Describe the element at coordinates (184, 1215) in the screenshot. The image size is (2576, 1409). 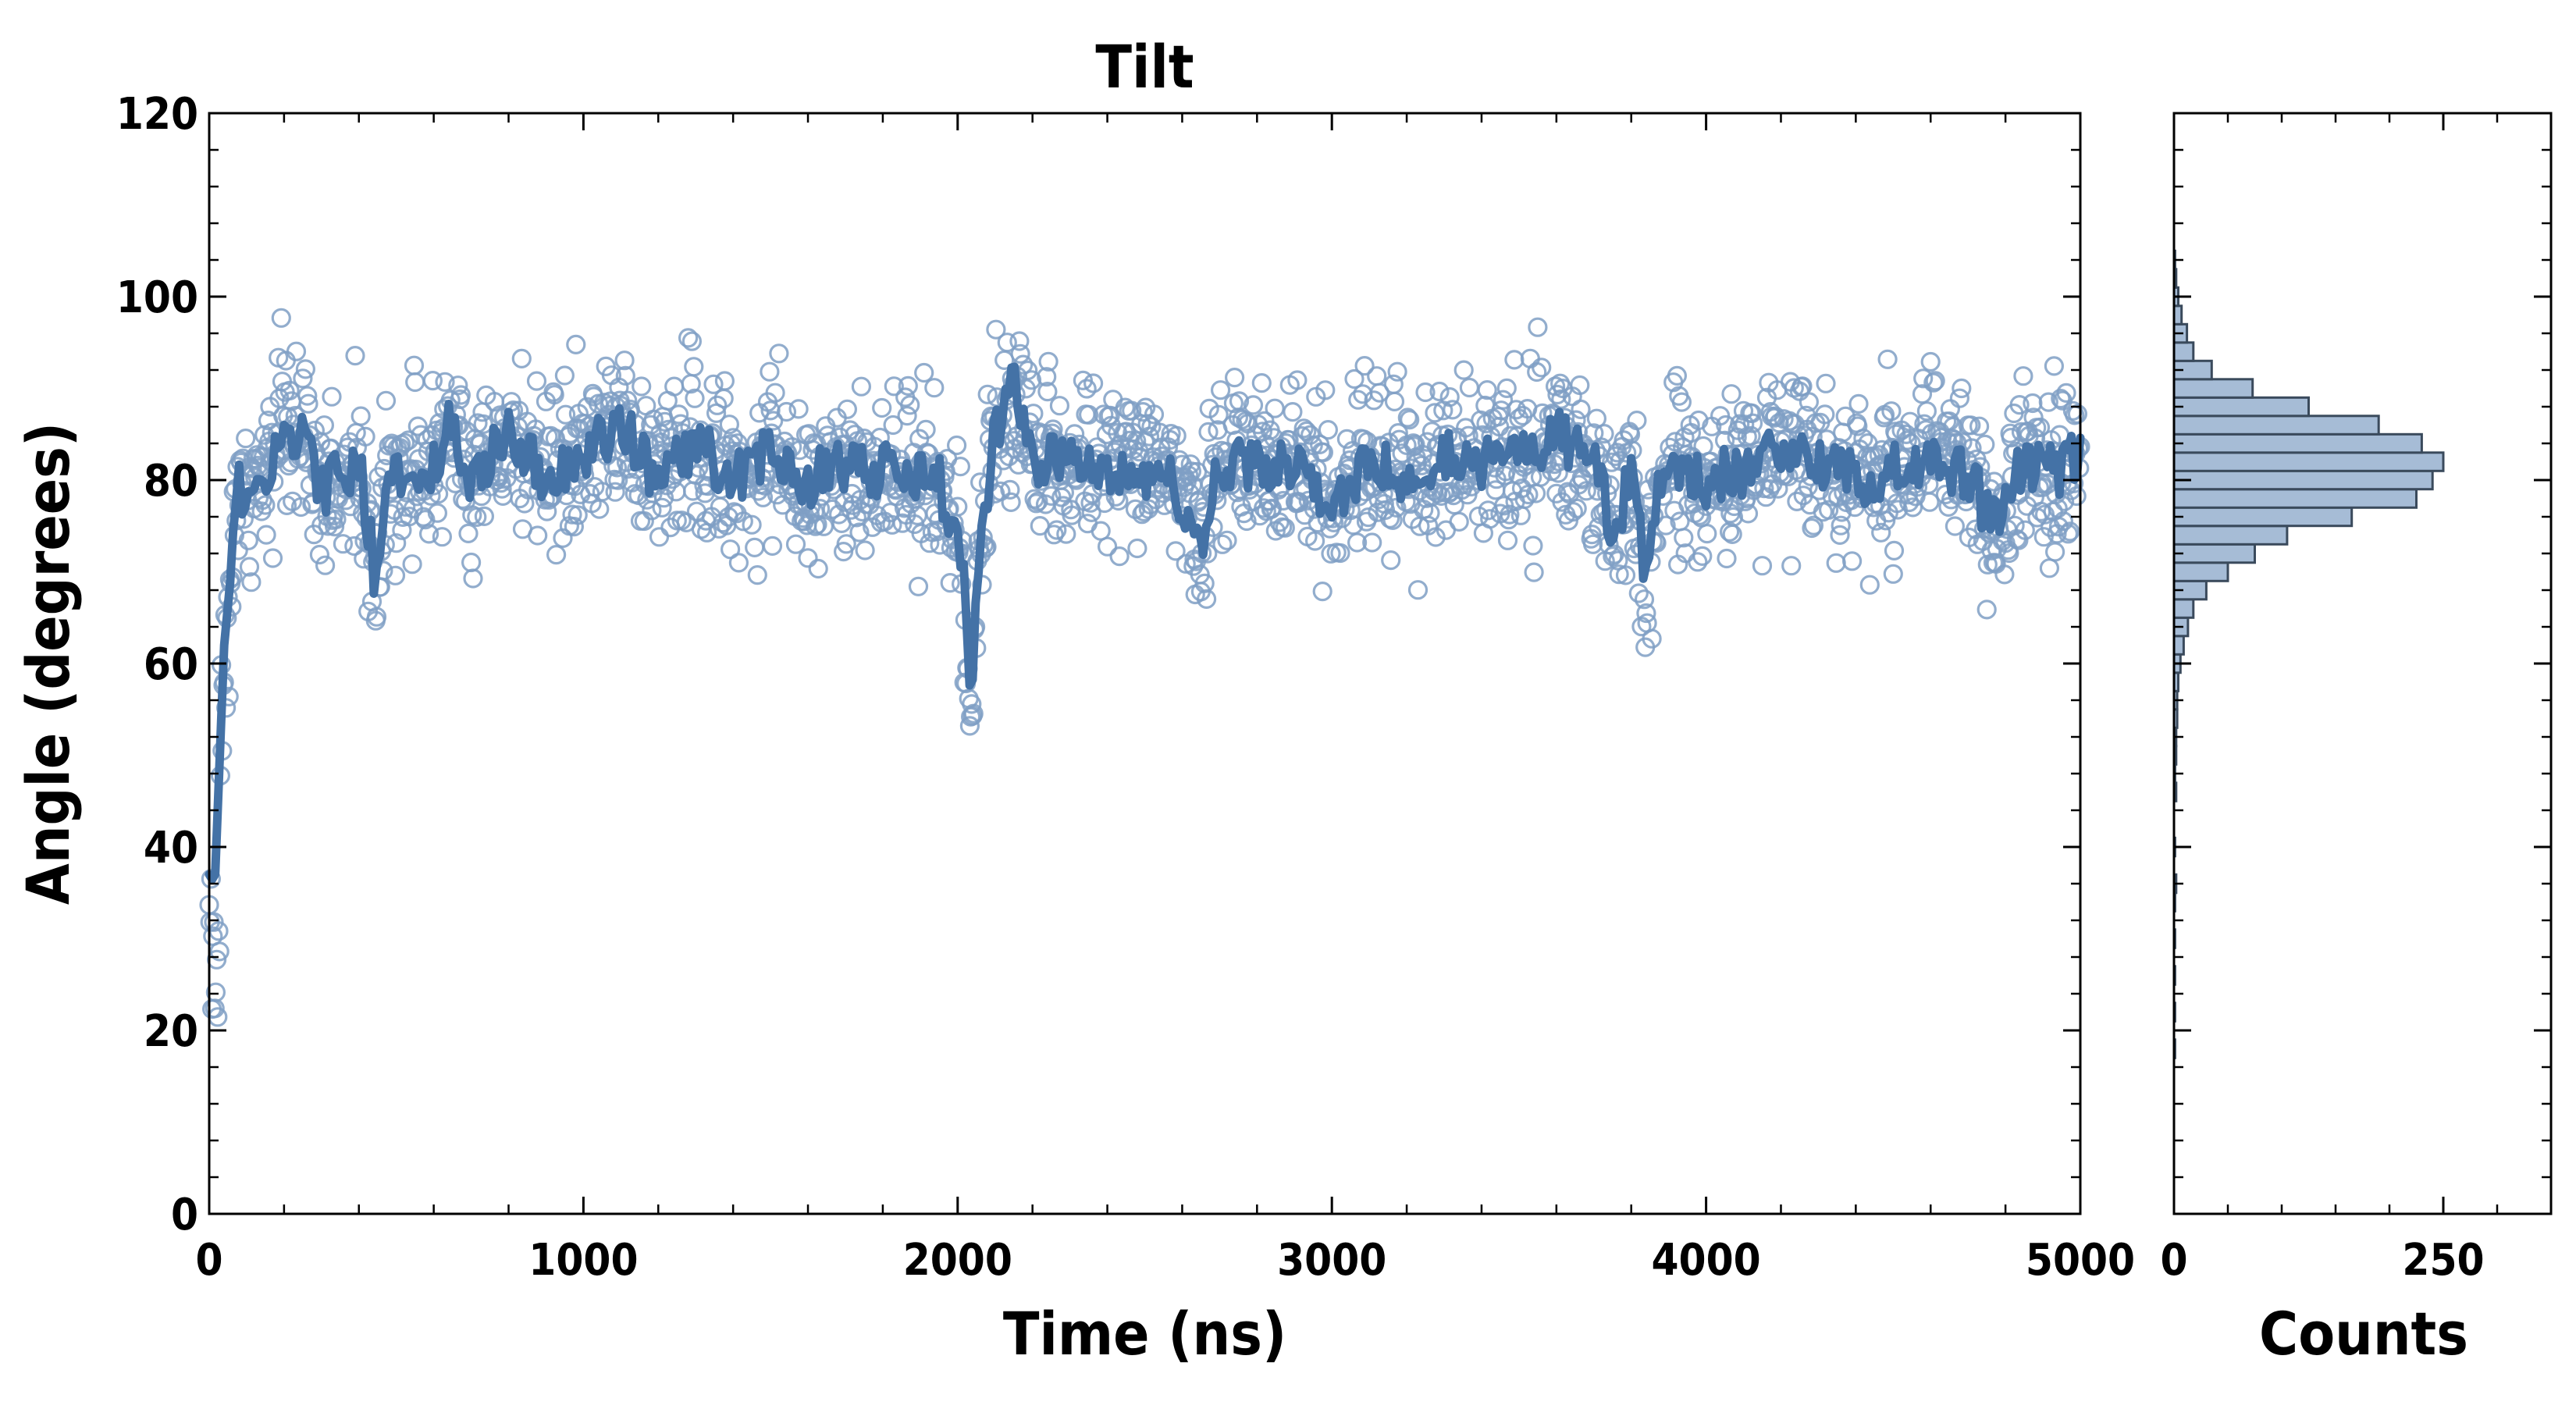
I see `y-tick-label: 0` at that location.